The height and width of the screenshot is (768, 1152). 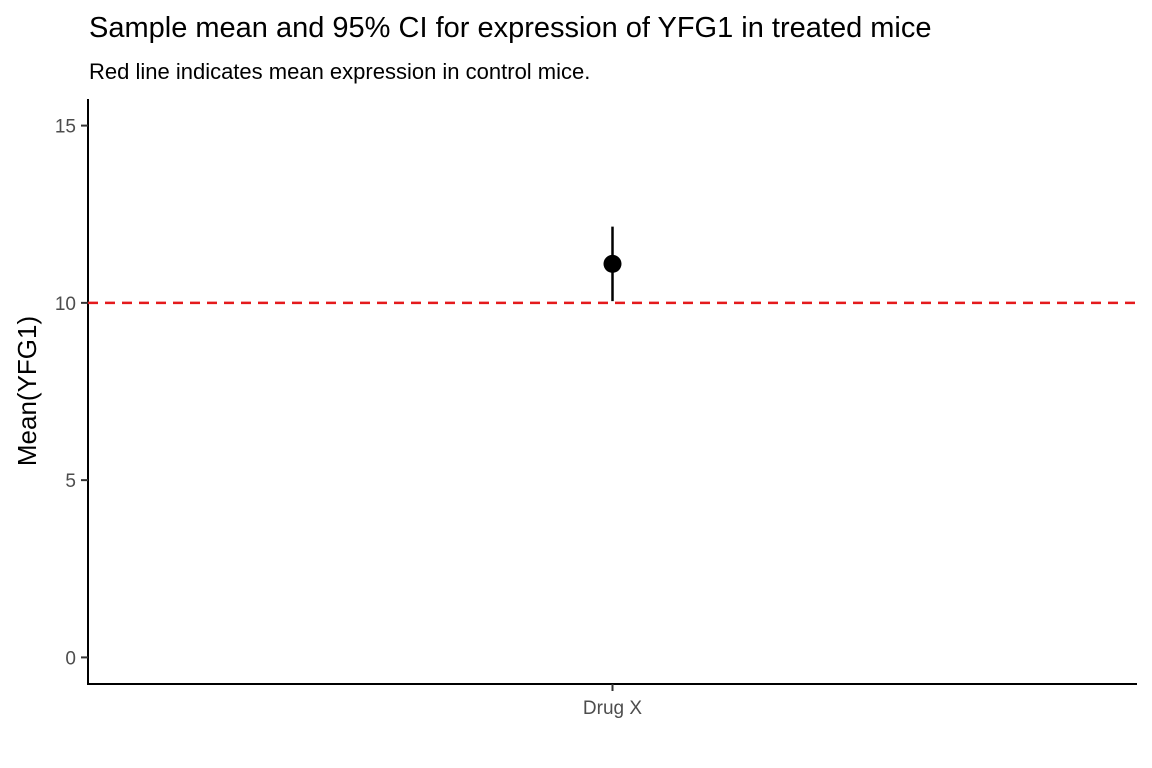 I want to click on x-tick-label: Drug X, so click(x=612, y=708).